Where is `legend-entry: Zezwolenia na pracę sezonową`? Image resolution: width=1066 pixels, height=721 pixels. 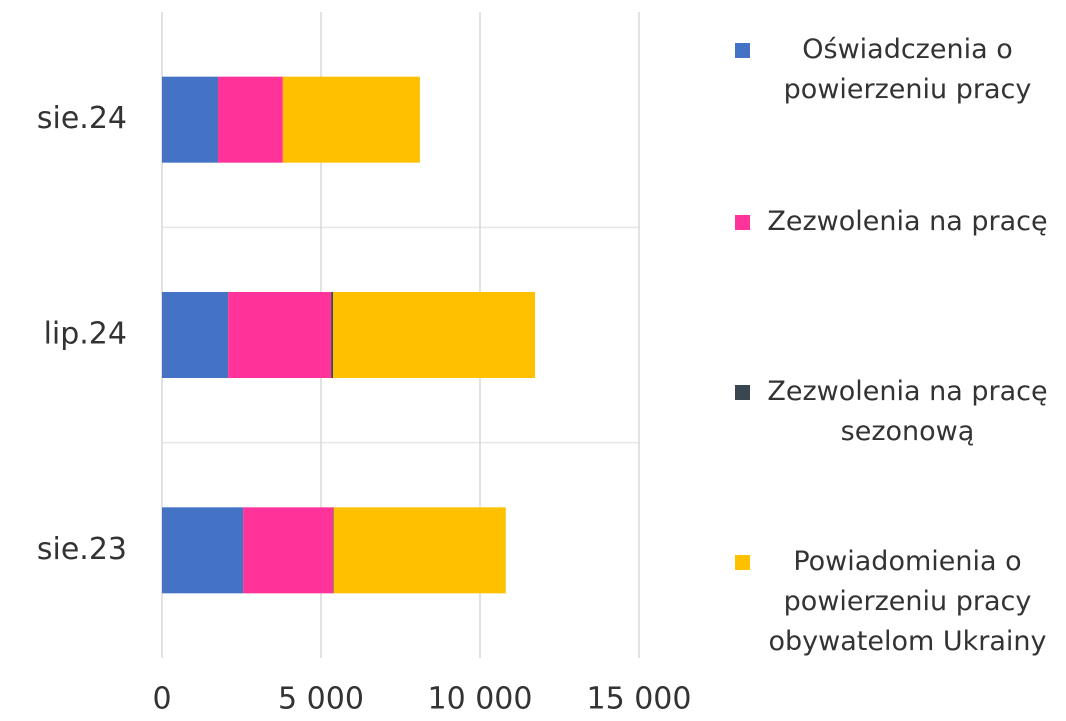 legend-entry: Zezwolenia na pracę sezonową is located at coordinates (900, 412).